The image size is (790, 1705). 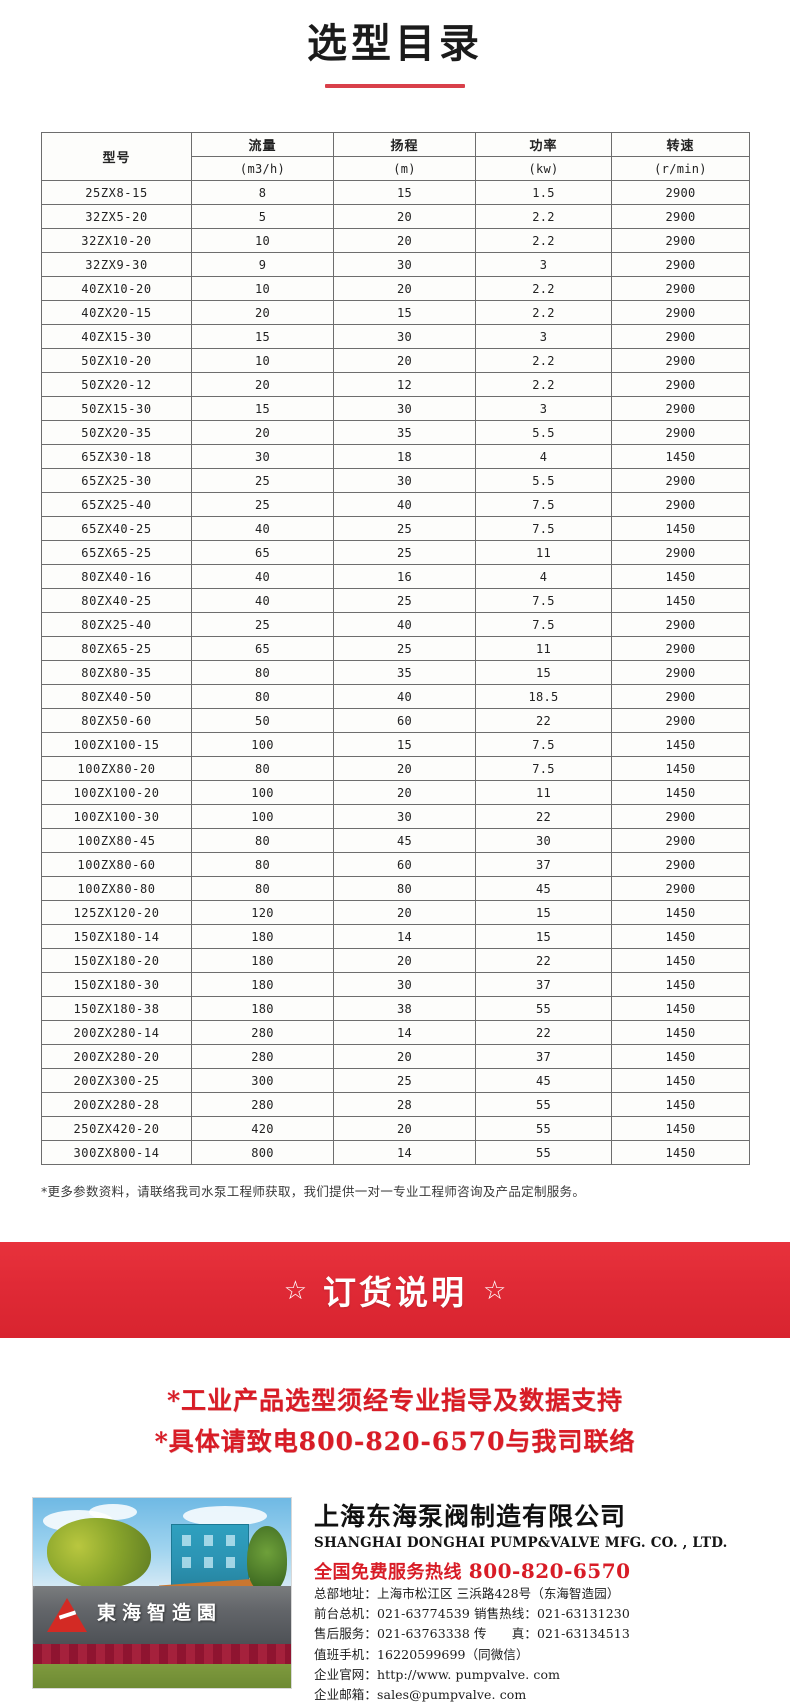 I want to click on cell-flow: 65, so click(x=263, y=553).